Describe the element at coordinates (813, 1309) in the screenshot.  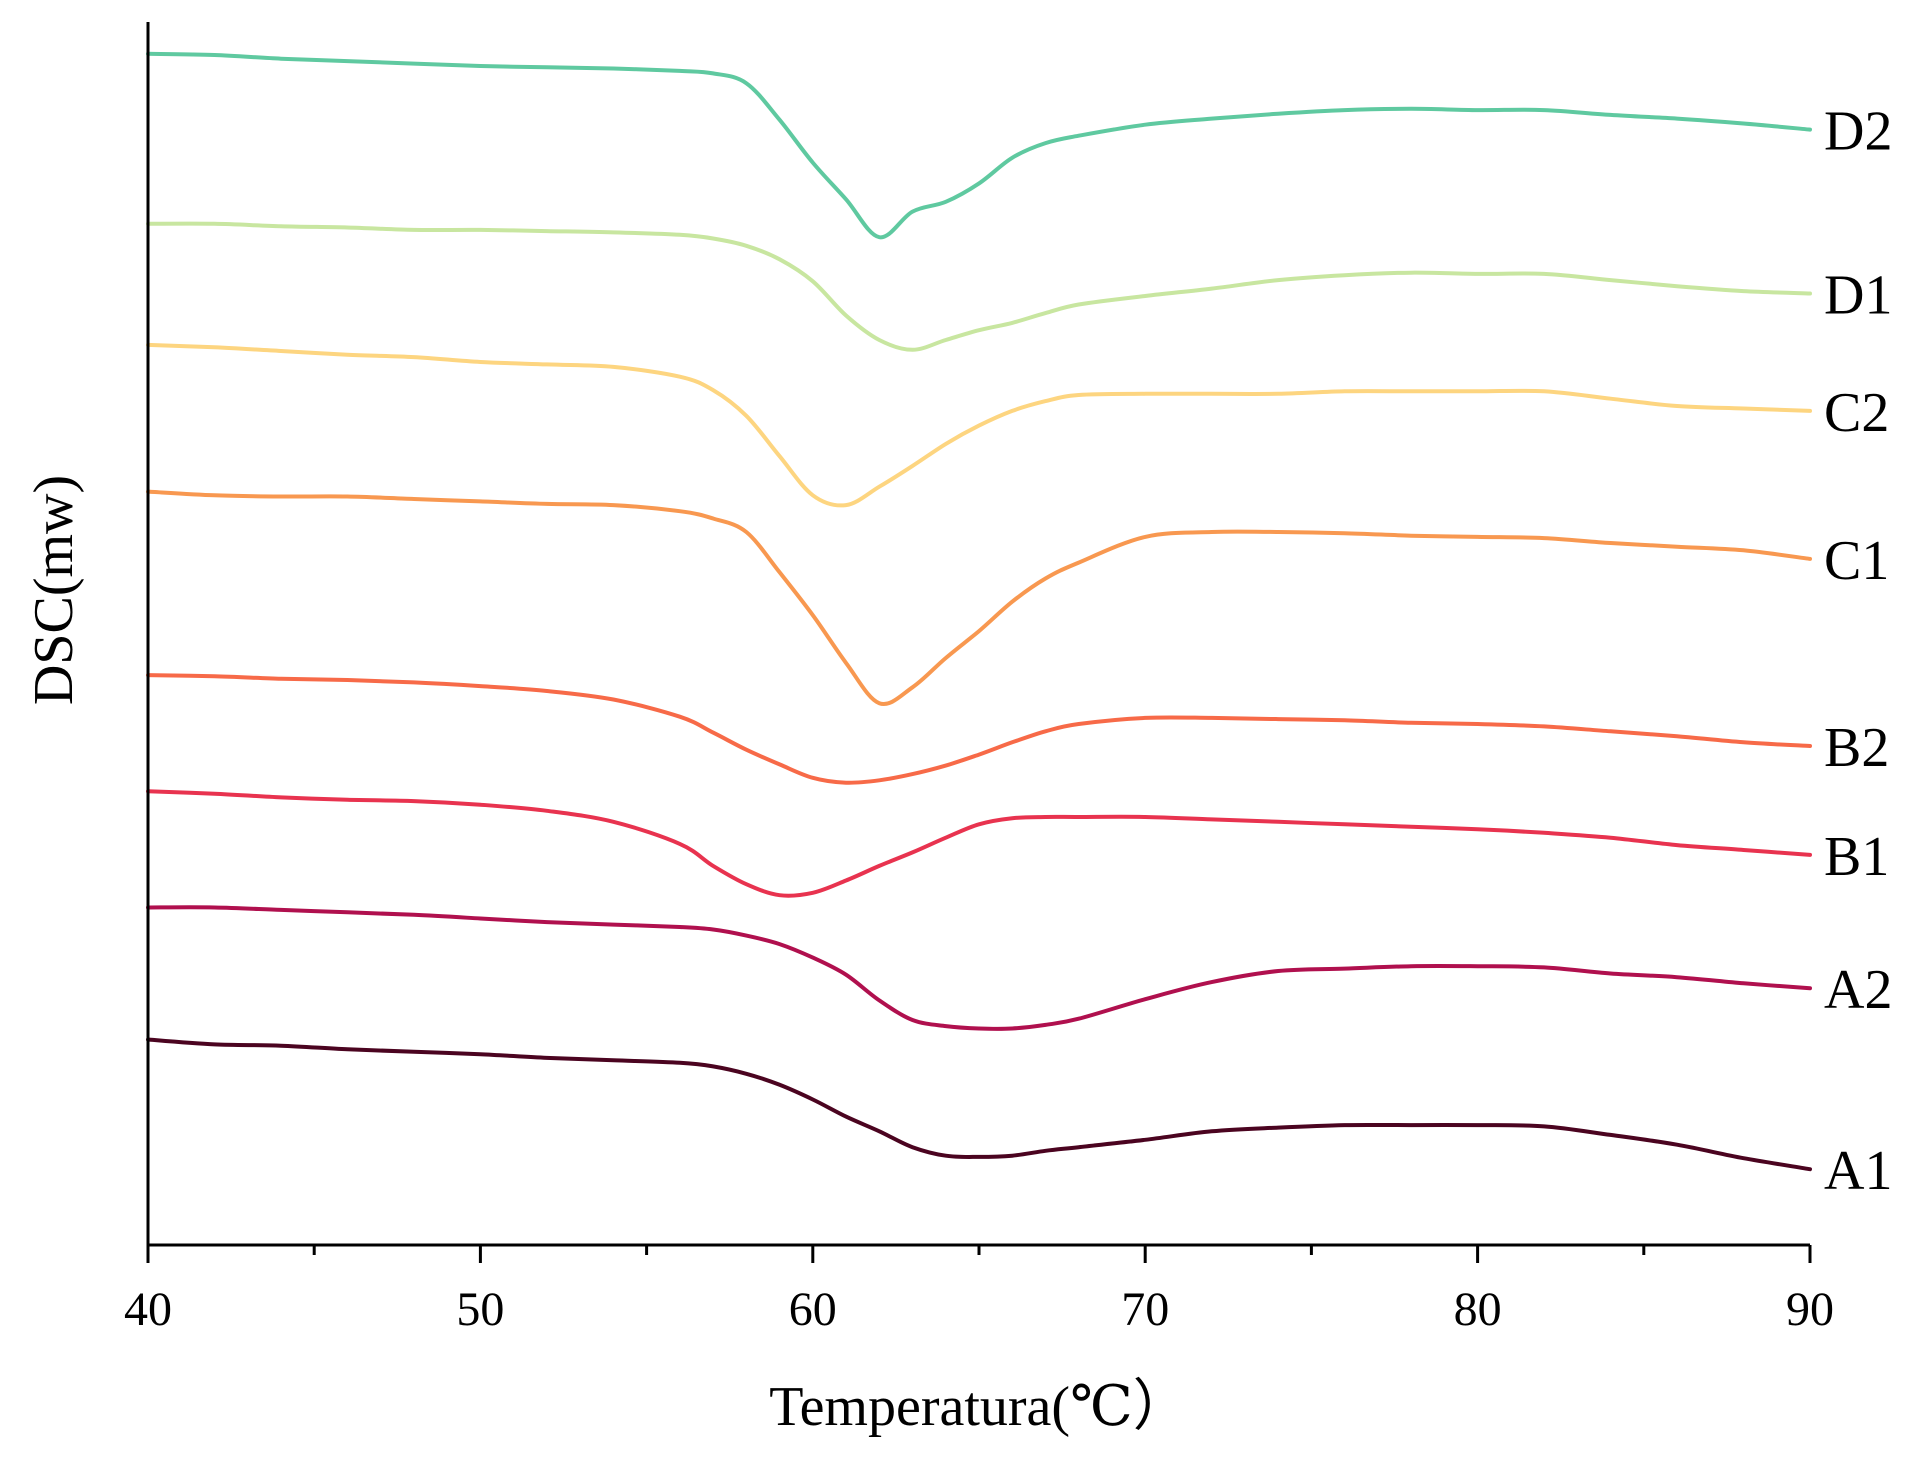
I see `x-tick-label: 60` at that location.